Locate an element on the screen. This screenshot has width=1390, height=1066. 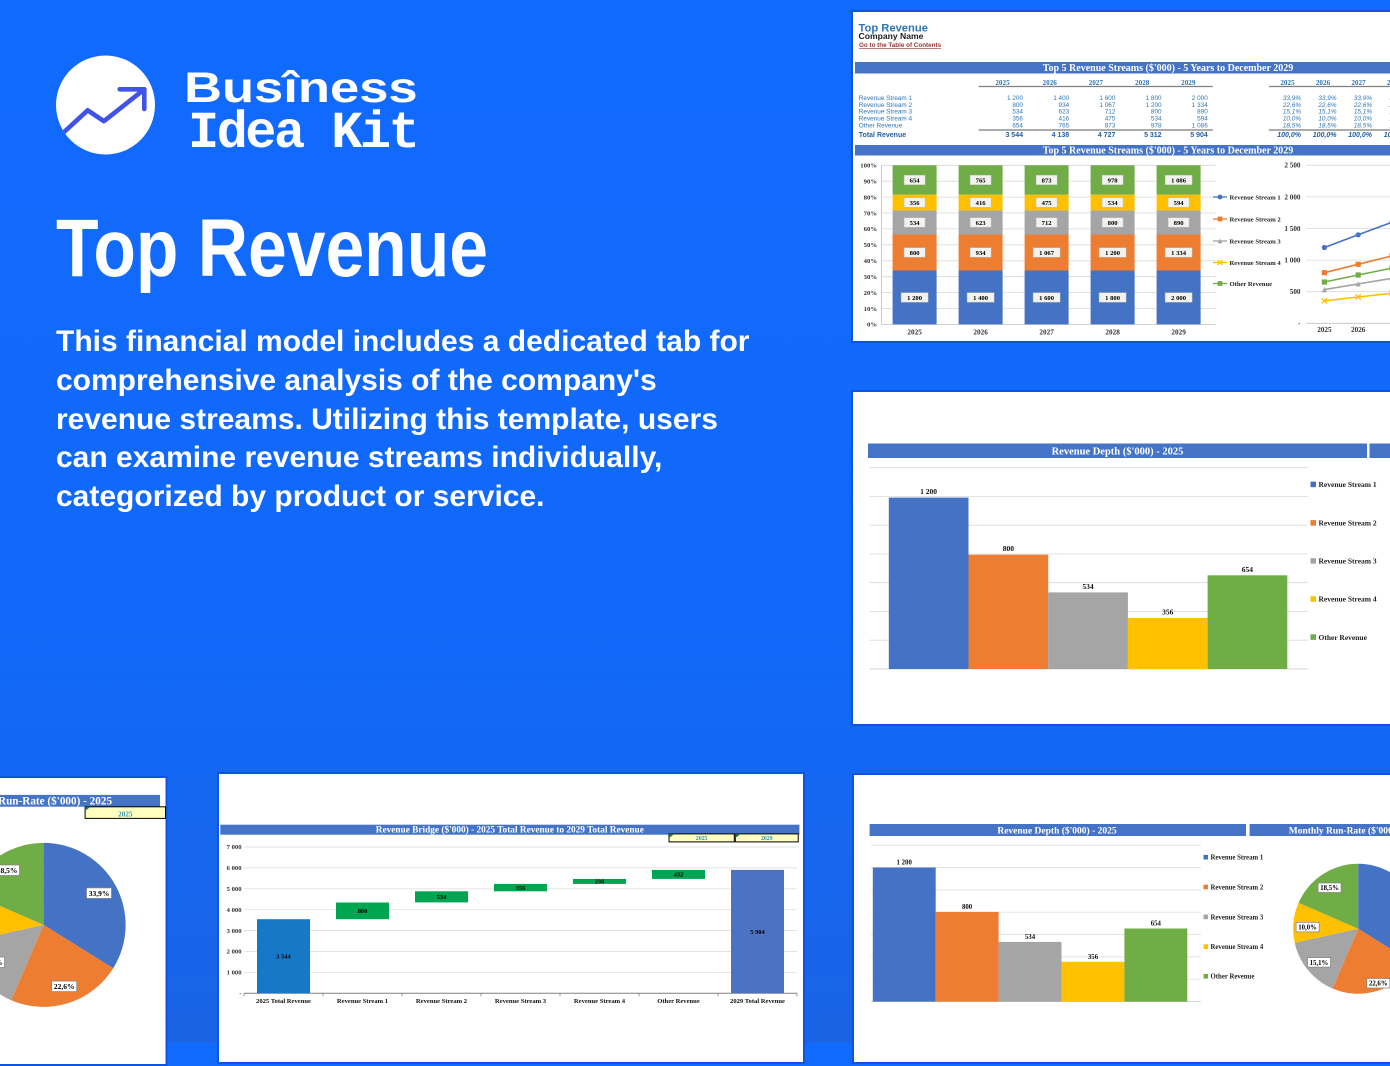
svg-text: 15,1% is located at coordinates (1319, 963).